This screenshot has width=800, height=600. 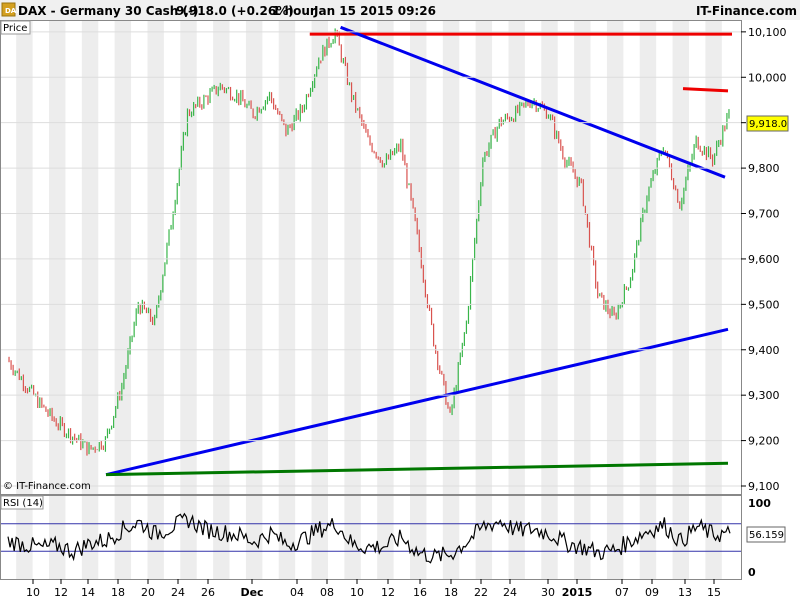 What do you see at coordinates (47, 486) in the screenshot?
I see `watermark: © IT-Finance.com` at bounding box center [47, 486].